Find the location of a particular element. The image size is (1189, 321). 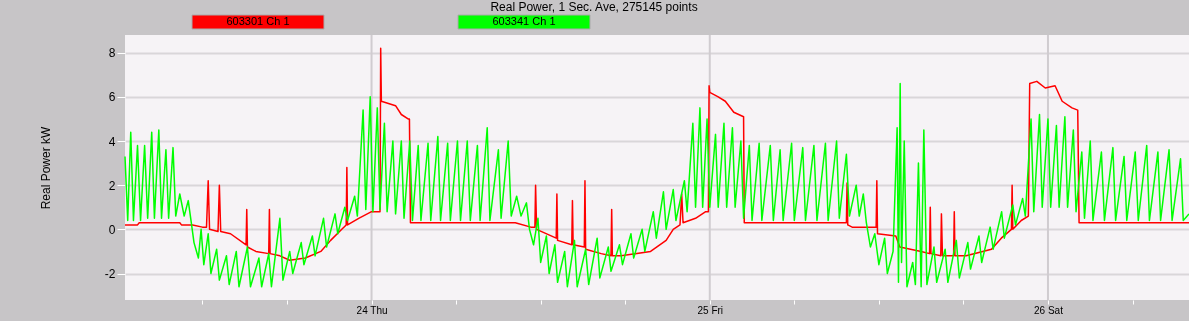

y-tick-label: 8 is located at coordinates (112, 53).